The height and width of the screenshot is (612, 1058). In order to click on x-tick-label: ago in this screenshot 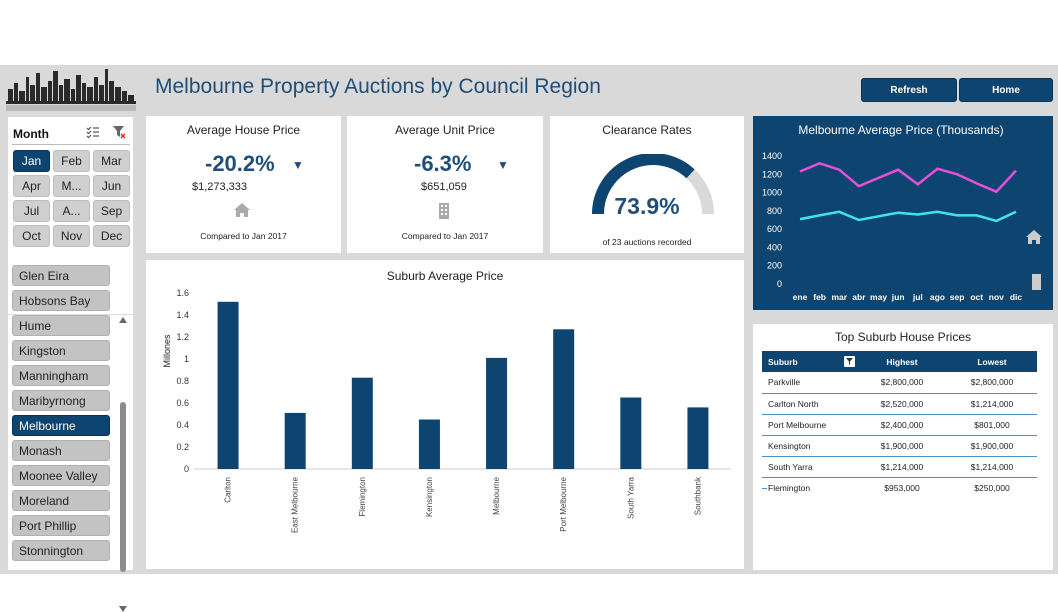, I will do `click(937, 297)`.